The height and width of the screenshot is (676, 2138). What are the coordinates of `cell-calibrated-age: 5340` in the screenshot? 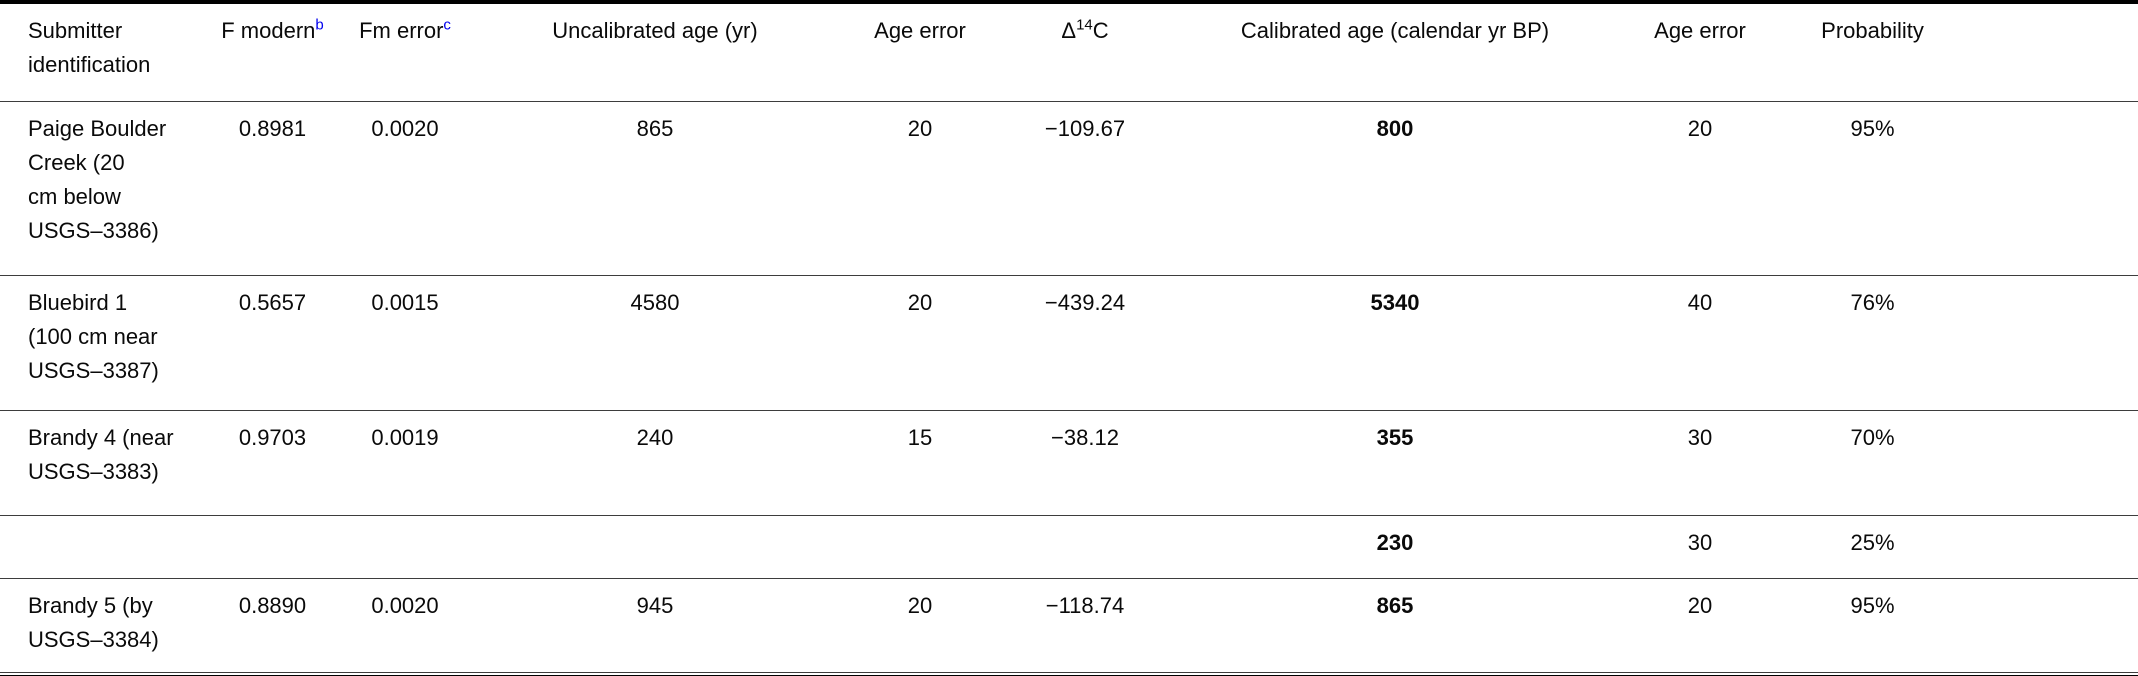 It's located at (1395, 302).